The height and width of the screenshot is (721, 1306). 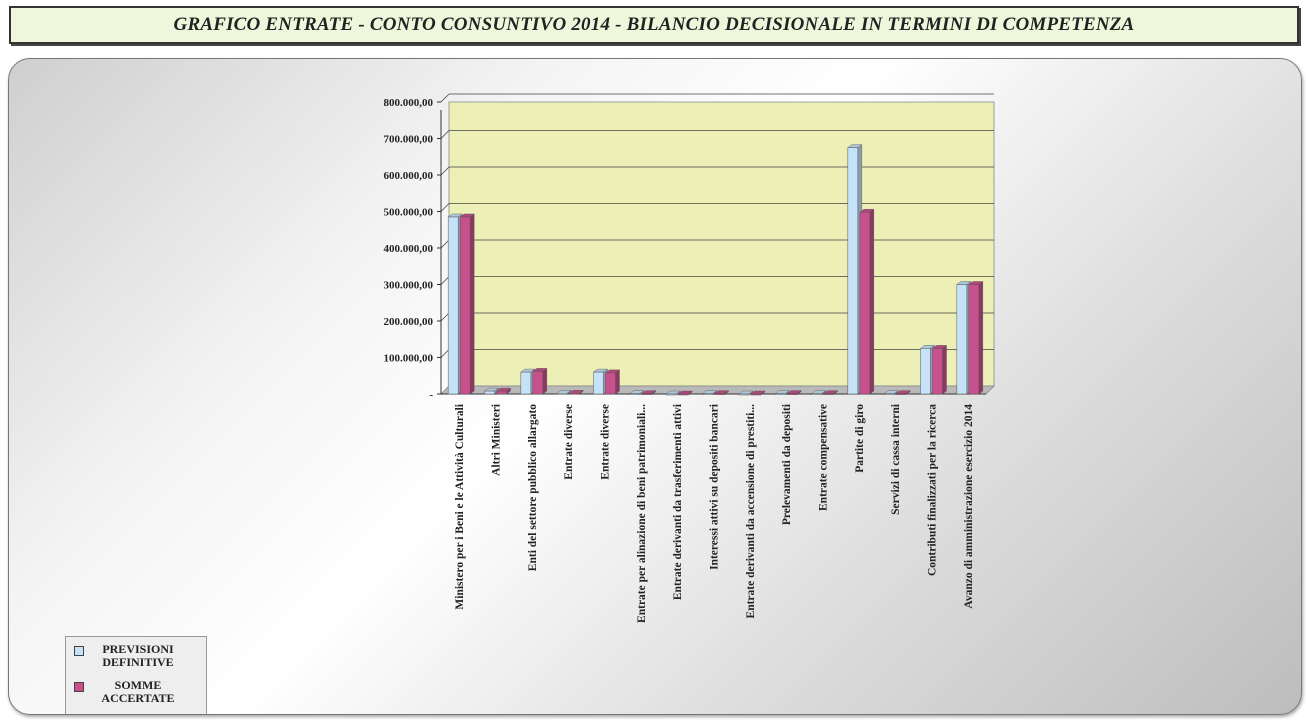 What do you see at coordinates (409, 140) in the screenshot?
I see `y-tick-label: 700.000,00` at bounding box center [409, 140].